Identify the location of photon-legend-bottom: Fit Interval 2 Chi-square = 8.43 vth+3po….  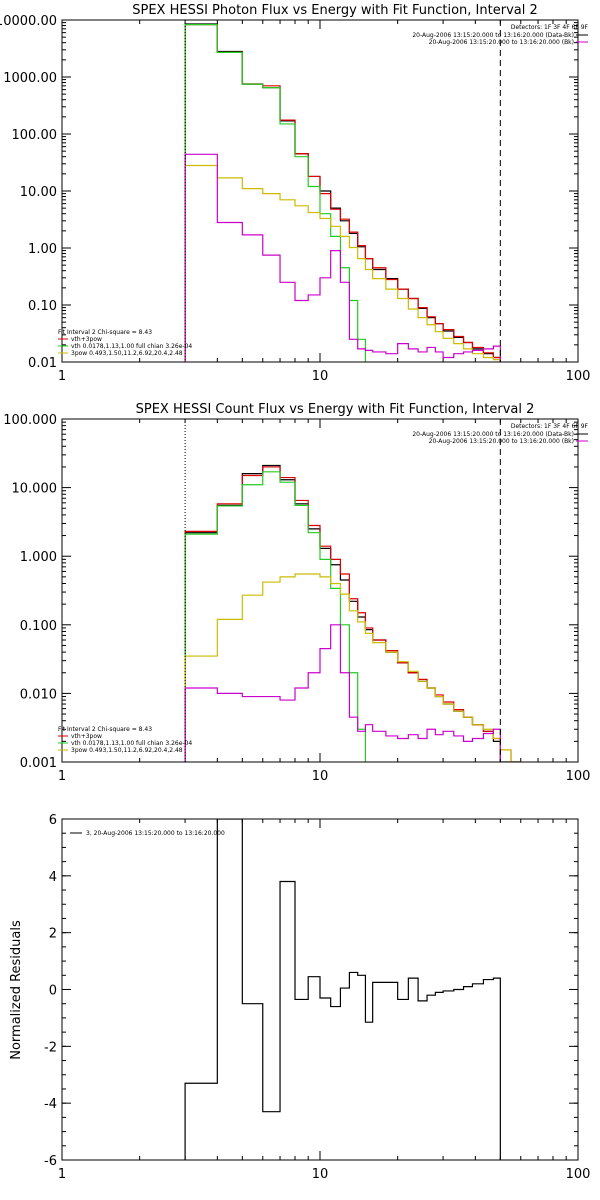
(125, 343).